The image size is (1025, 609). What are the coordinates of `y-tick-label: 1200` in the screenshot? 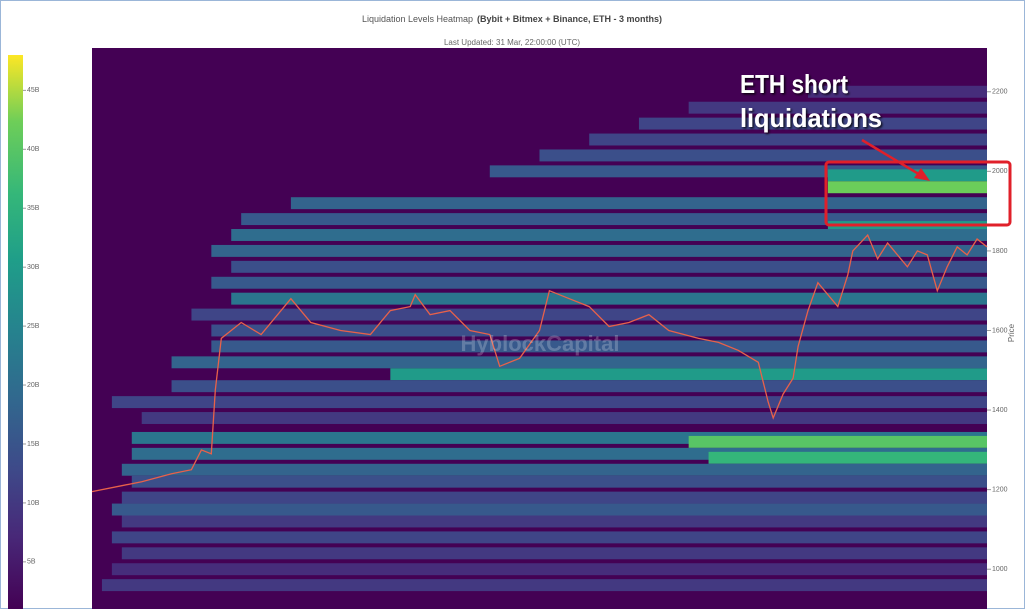 It's located at (1000, 489).